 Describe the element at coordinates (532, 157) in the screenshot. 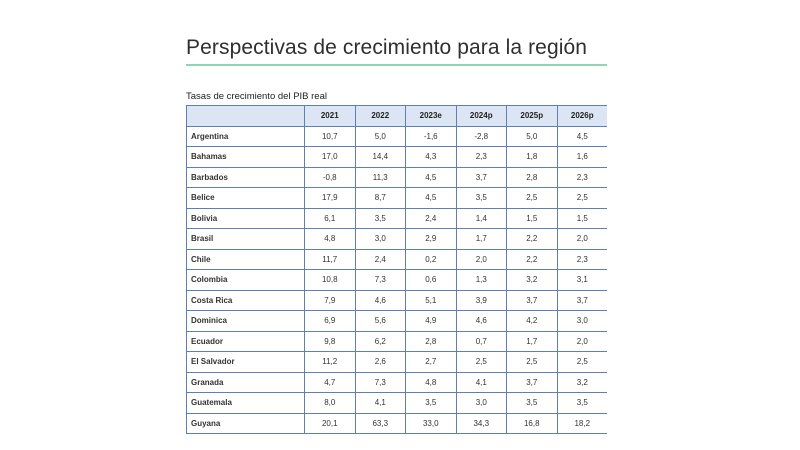

I see `value-cell: 1,8` at that location.